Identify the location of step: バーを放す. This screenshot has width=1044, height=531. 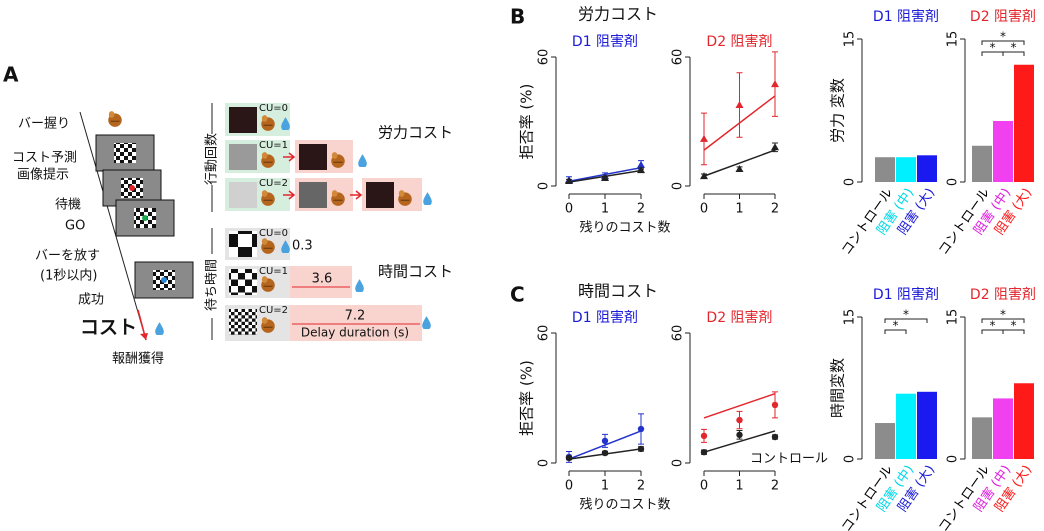
(67, 256).